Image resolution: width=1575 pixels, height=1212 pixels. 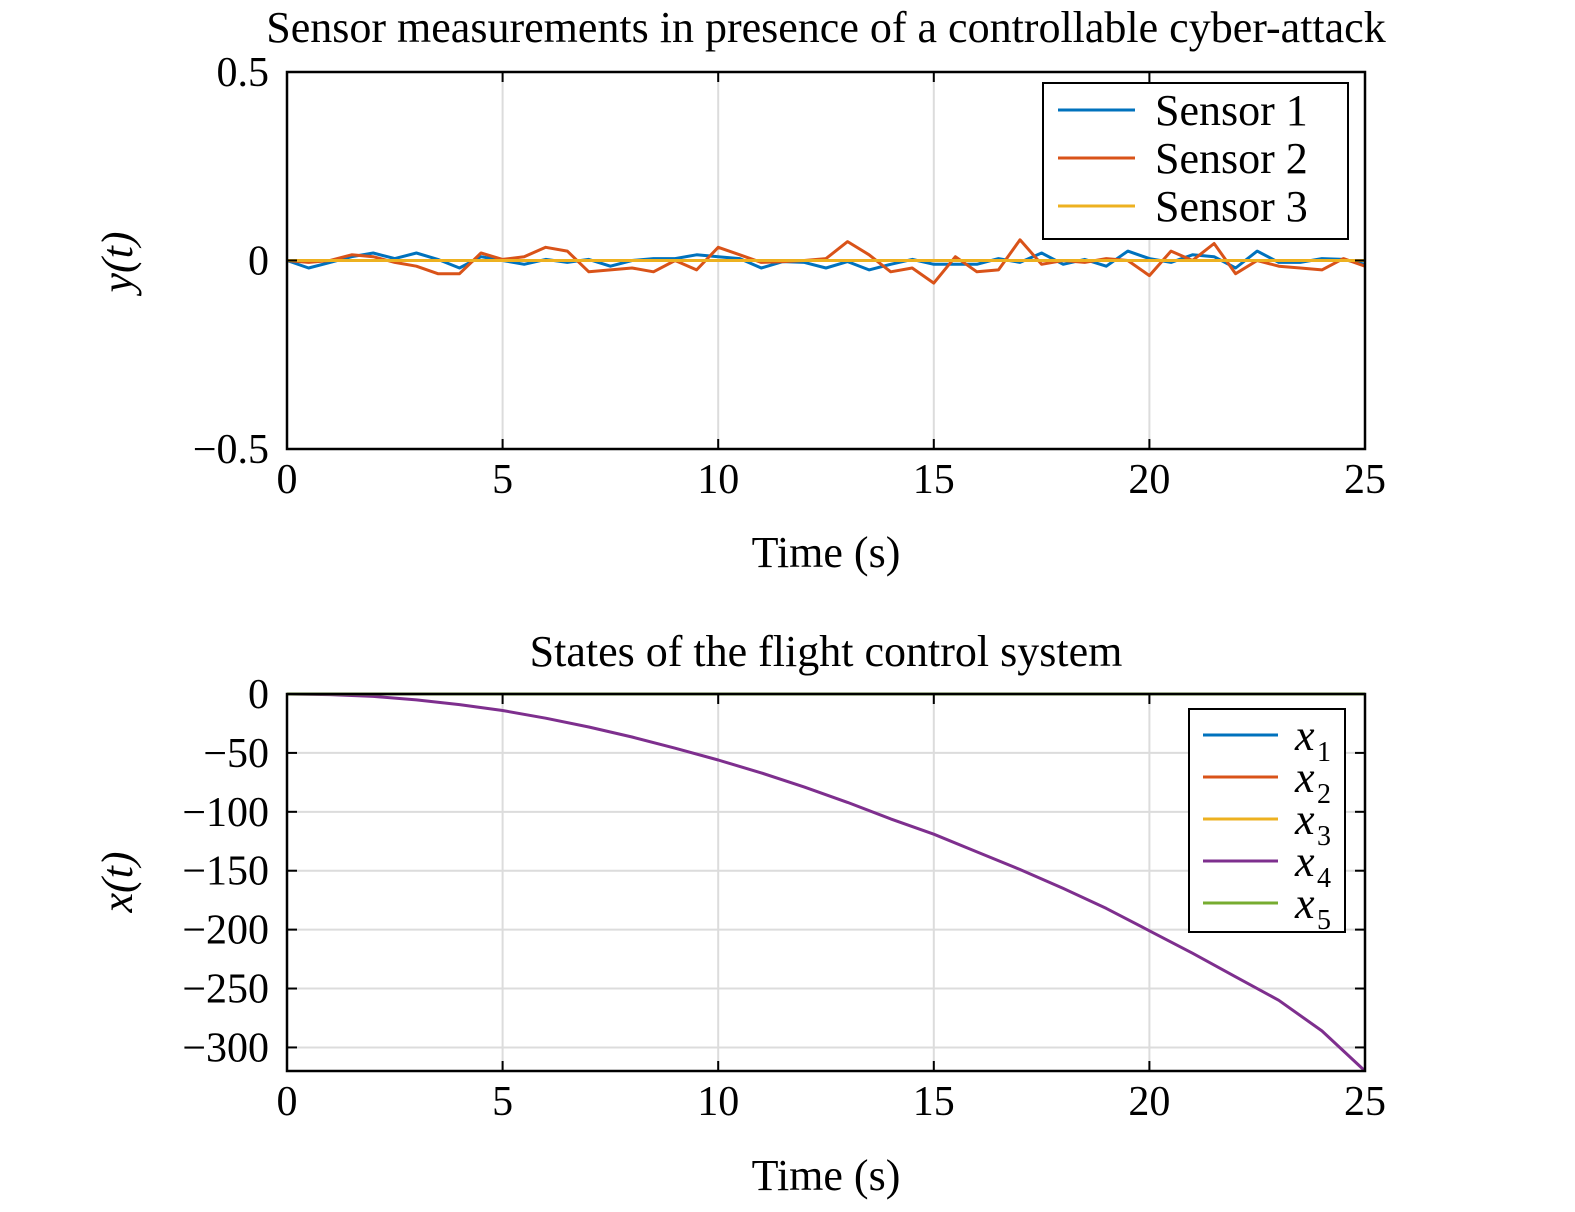 I want to click on x-tick-label: 0, so click(x=287, y=480).